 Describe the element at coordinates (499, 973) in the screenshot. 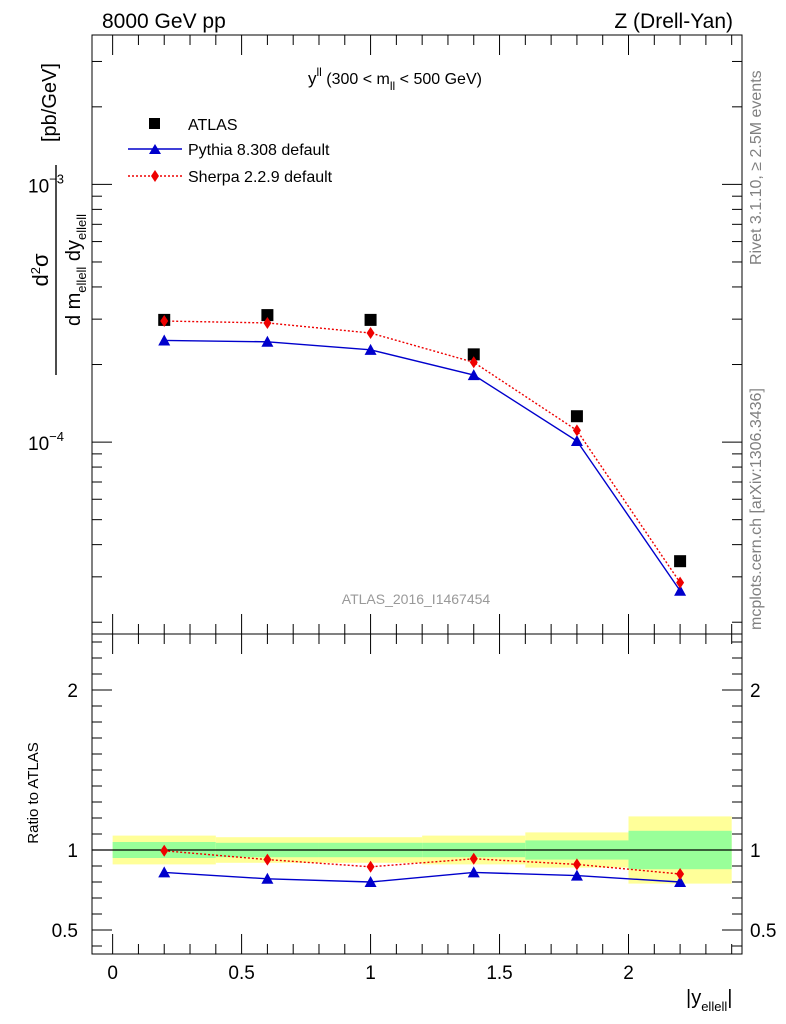

I see `ratio-x-tick-label: 1.5` at that location.